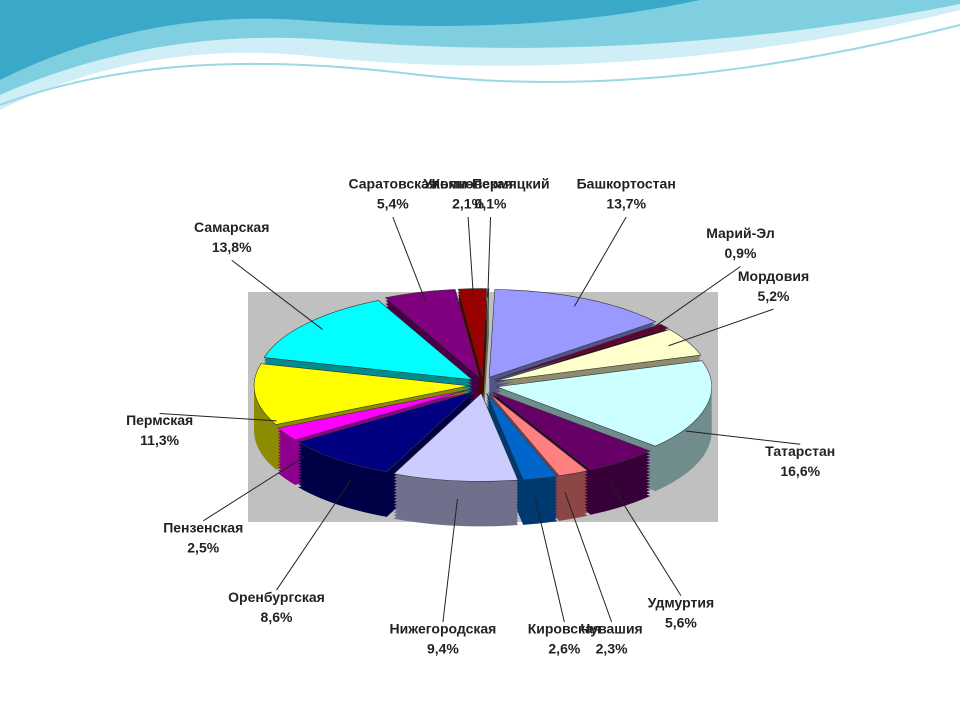 This screenshot has height=720, width=960. What do you see at coordinates (159, 420) in the screenshot?
I see `category-label: Пермская` at bounding box center [159, 420].